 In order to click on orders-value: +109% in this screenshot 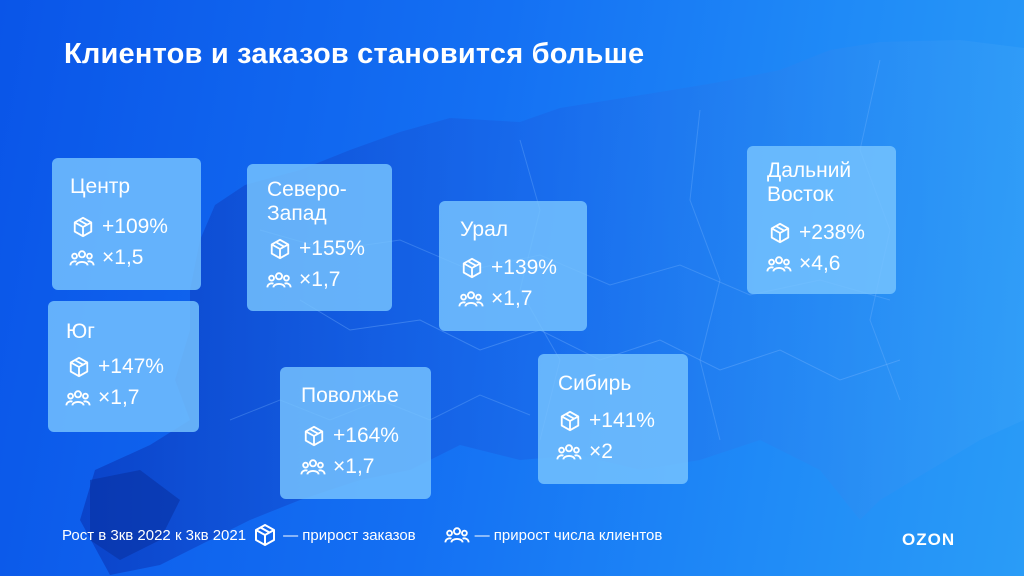, I will do `click(135, 226)`.